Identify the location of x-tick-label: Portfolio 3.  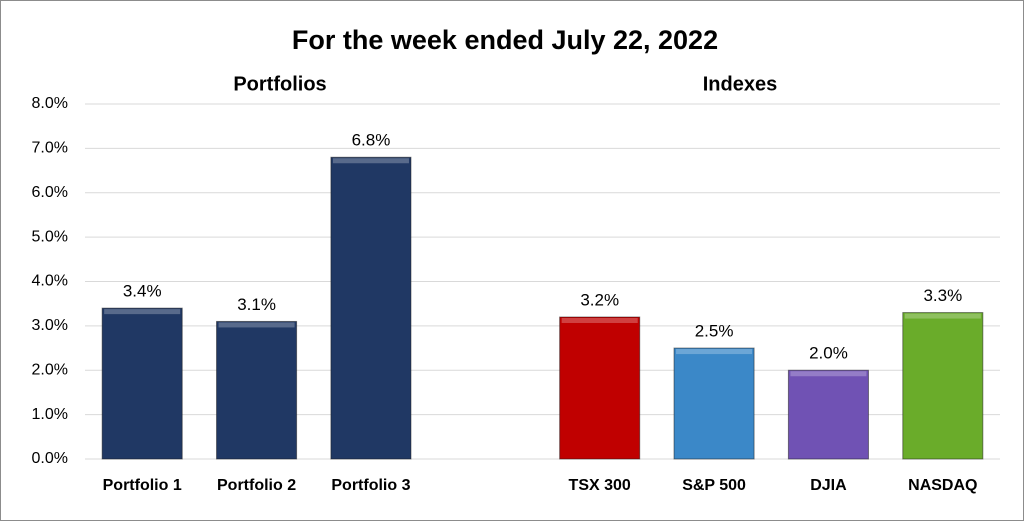
(370, 485).